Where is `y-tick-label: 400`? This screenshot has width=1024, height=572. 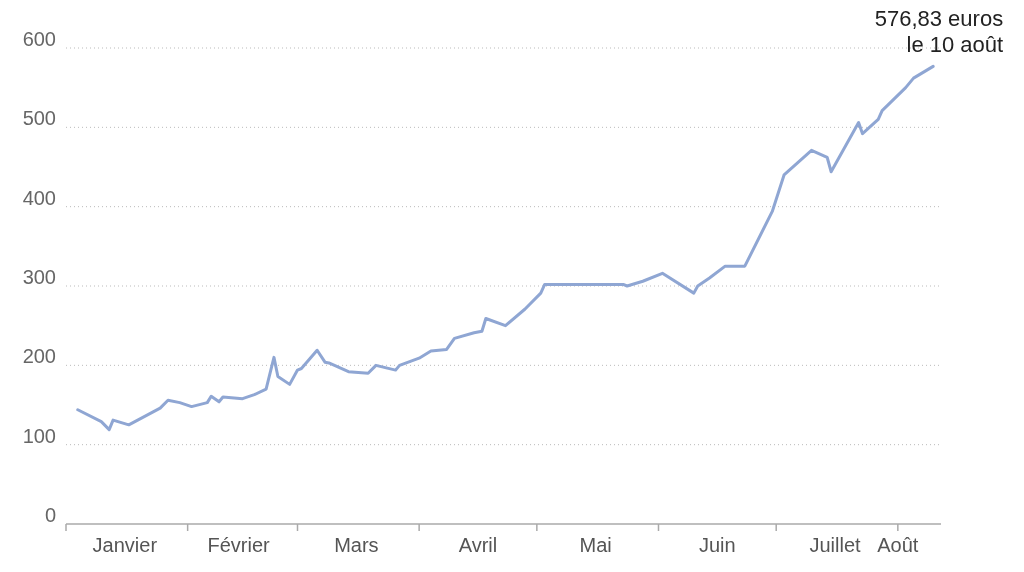
y-tick-label: 400 is located at coordinates (39, 197).